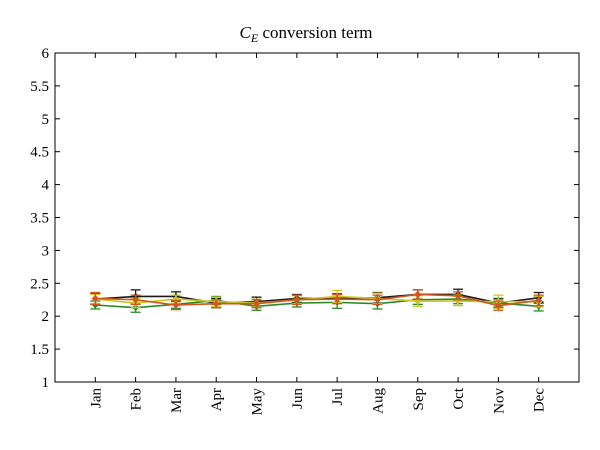  Describe the element at coordinates (46, 383) in the screenshot. I see `y-tick-label: 1` at that location.